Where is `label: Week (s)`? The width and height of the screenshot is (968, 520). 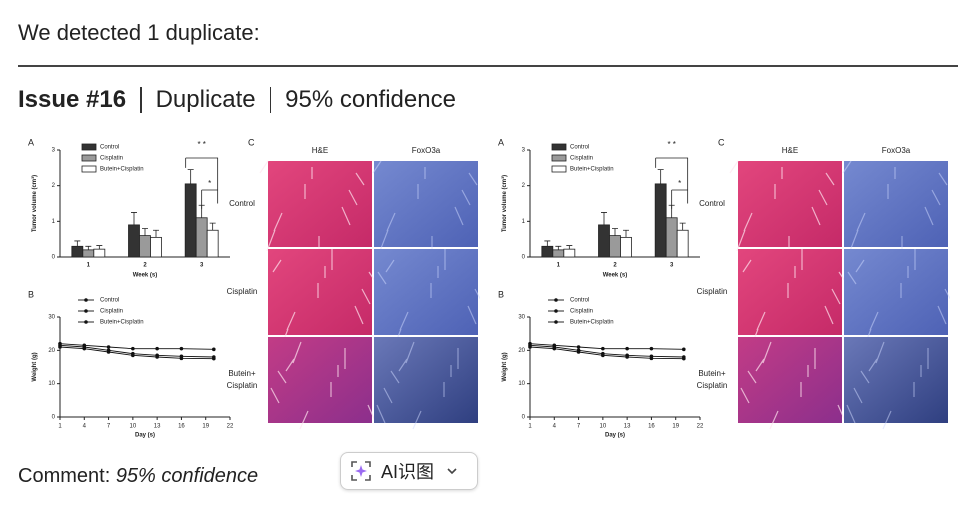 label: Week (s) is located at coordinates (615, 276).